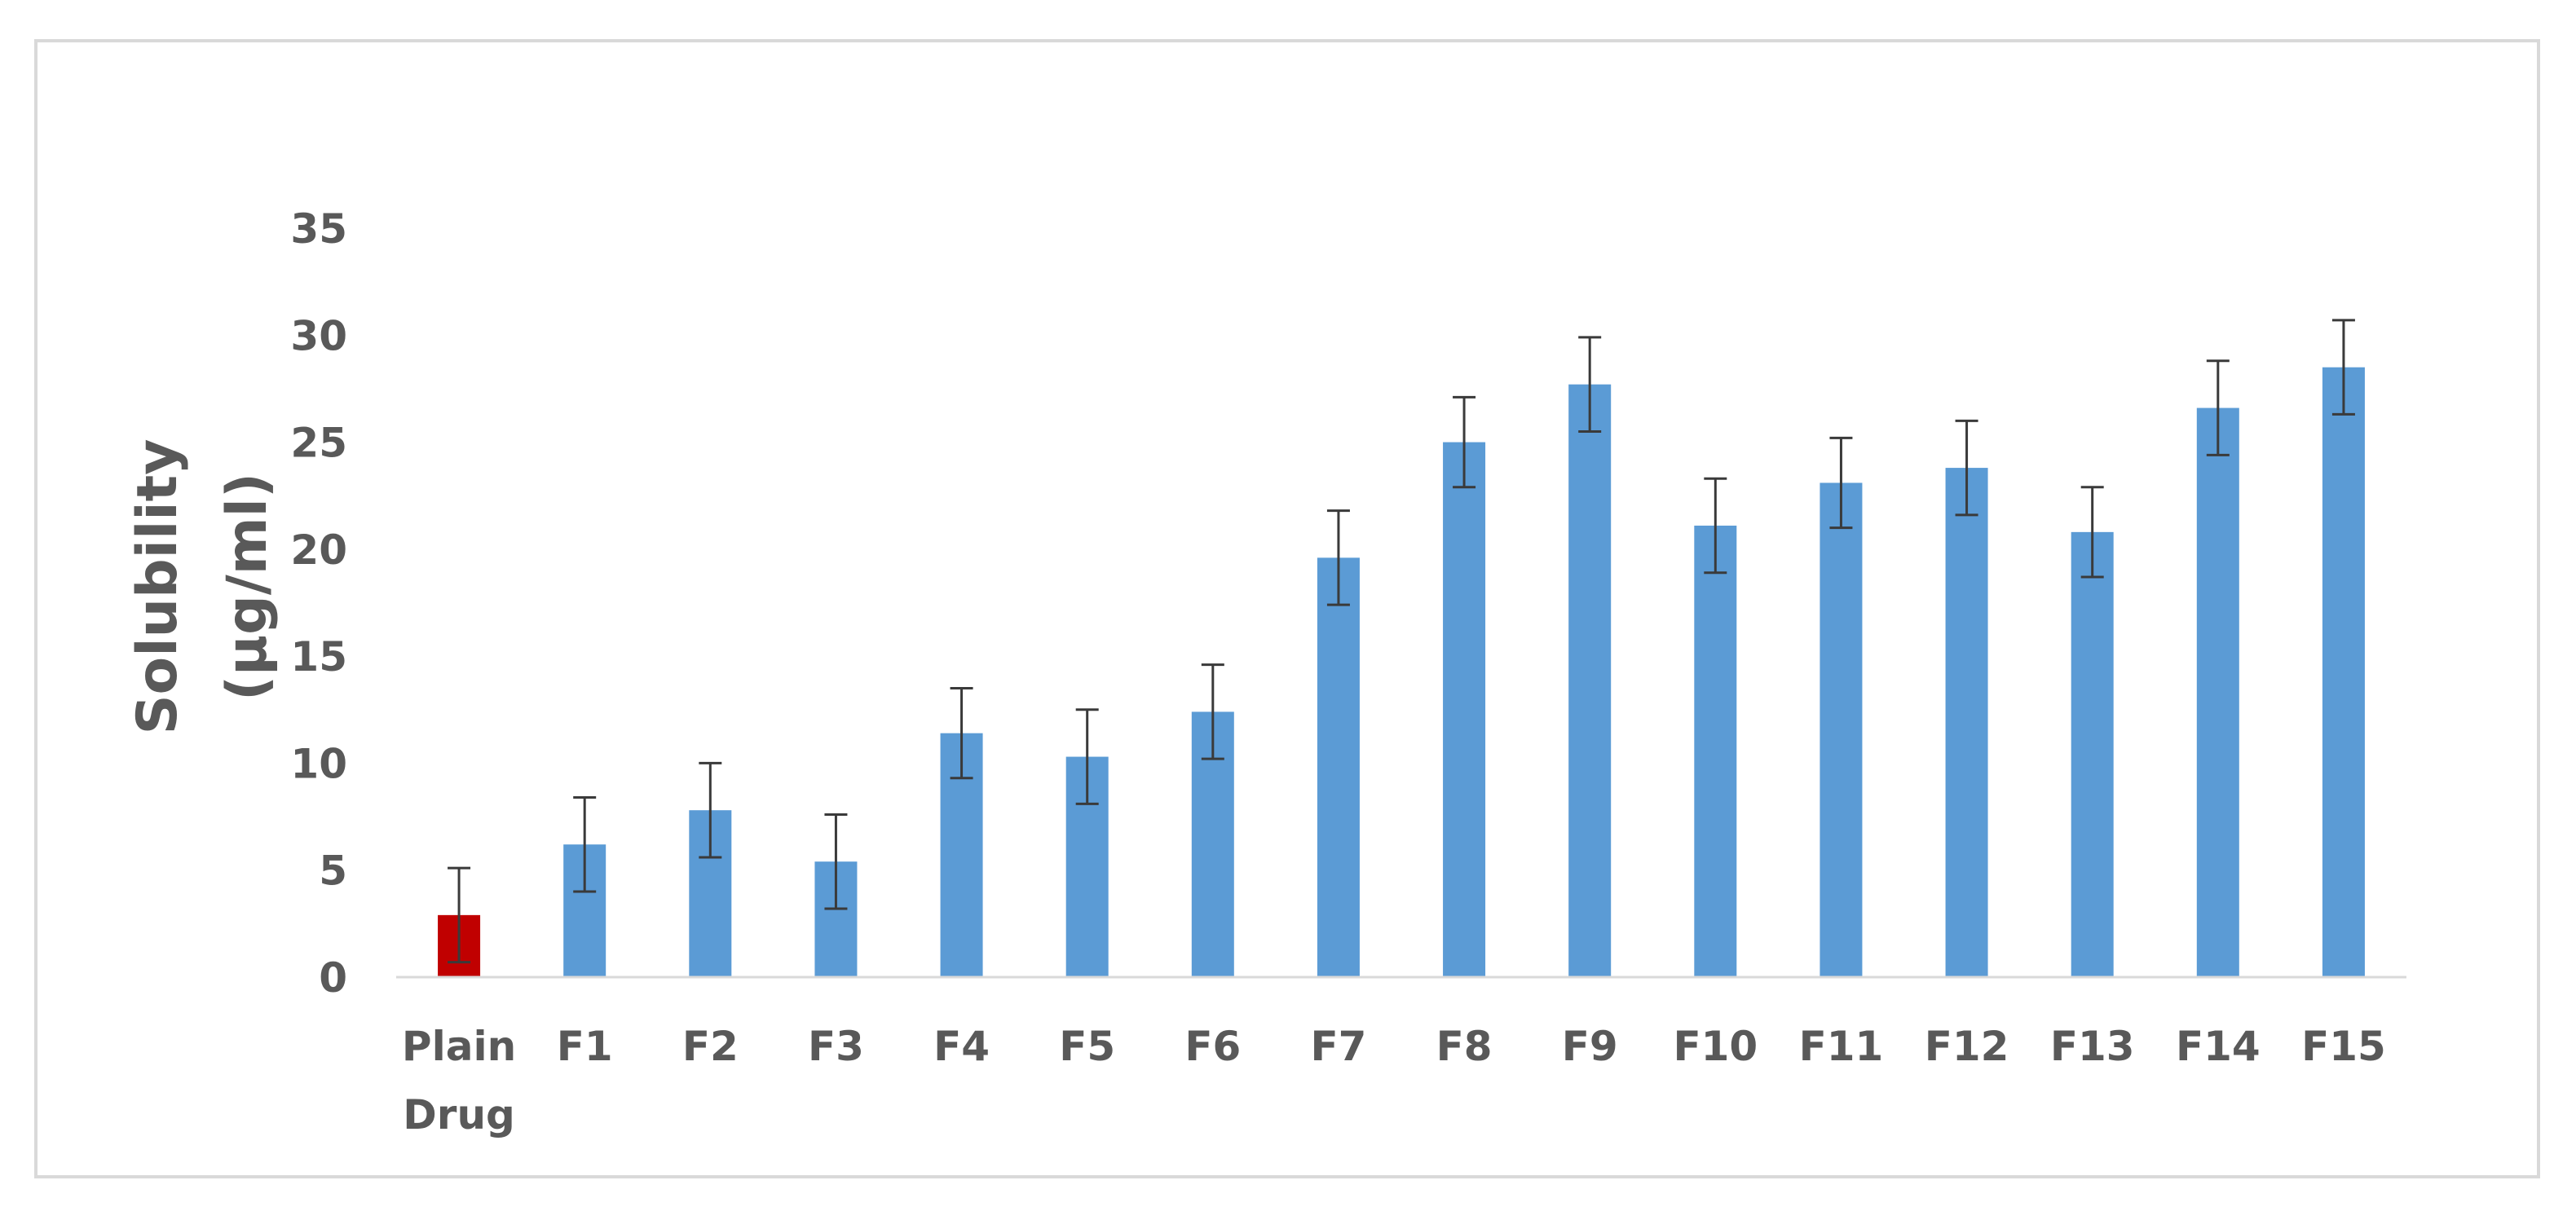 This screenshot has width=2576, height=1220. What do you see at coordinates (247, 587) in the screenshot?
I see `y-axis-label-line: (µg/ml)` at bounding box center [247, 587].